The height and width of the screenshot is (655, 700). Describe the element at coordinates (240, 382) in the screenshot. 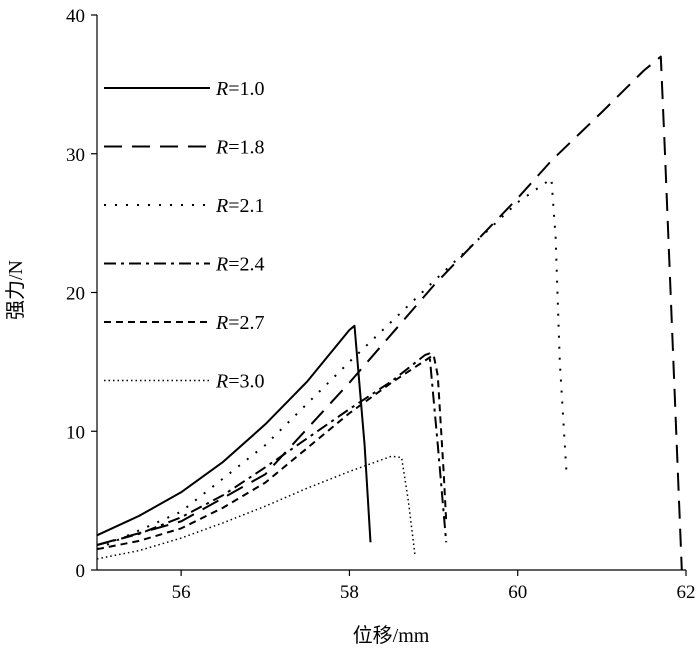

I see `legend-label: R=3.0` at that location.